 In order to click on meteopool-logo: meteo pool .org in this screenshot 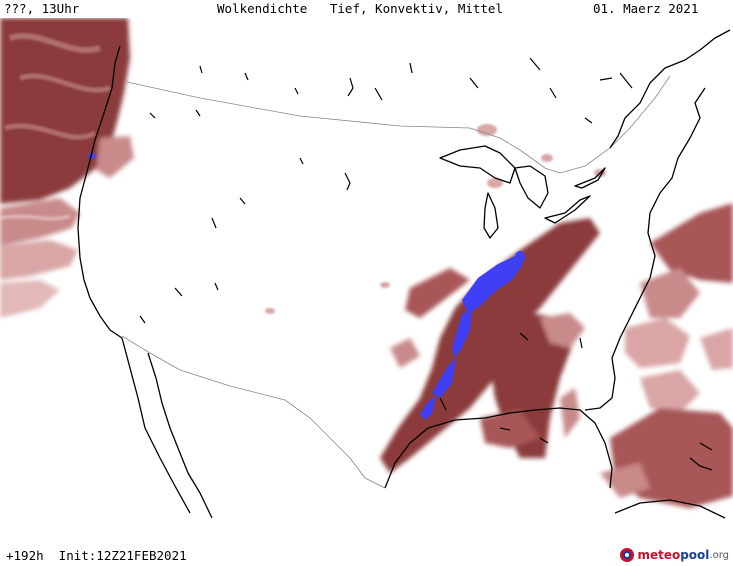, I will do `click(674, 555)`.